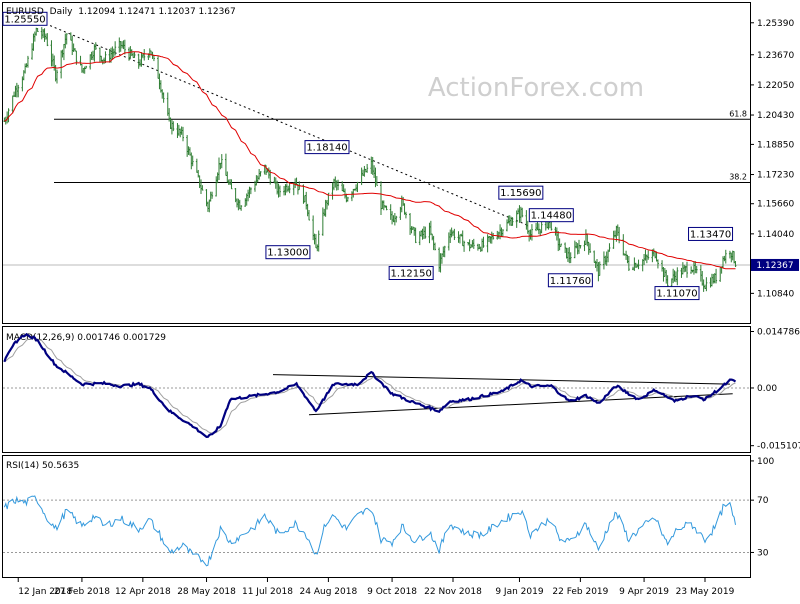 Image resolution: width=800 pixels, height=604 pixels. I want to click on symbol: EURUSD, so click(25, 12).